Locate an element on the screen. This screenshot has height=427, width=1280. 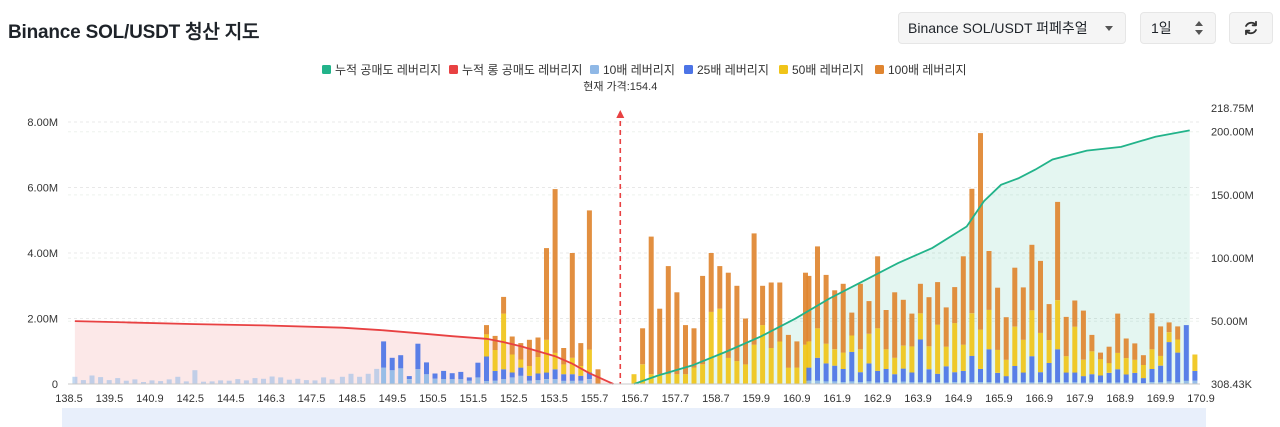
y-right-tick-label: 200.00M is located at coordinates (1232, 133).